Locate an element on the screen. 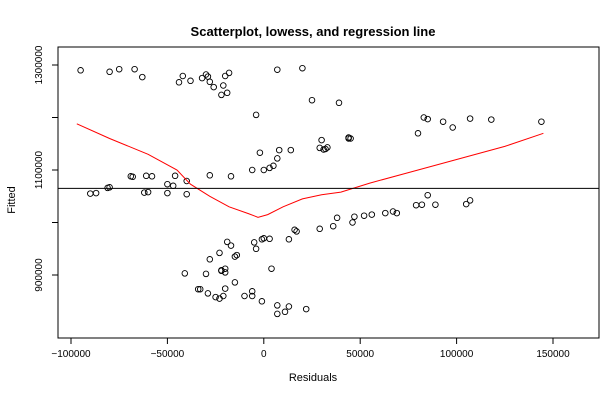  x-tick-label: 50000 is located at coordinates (360, 354).